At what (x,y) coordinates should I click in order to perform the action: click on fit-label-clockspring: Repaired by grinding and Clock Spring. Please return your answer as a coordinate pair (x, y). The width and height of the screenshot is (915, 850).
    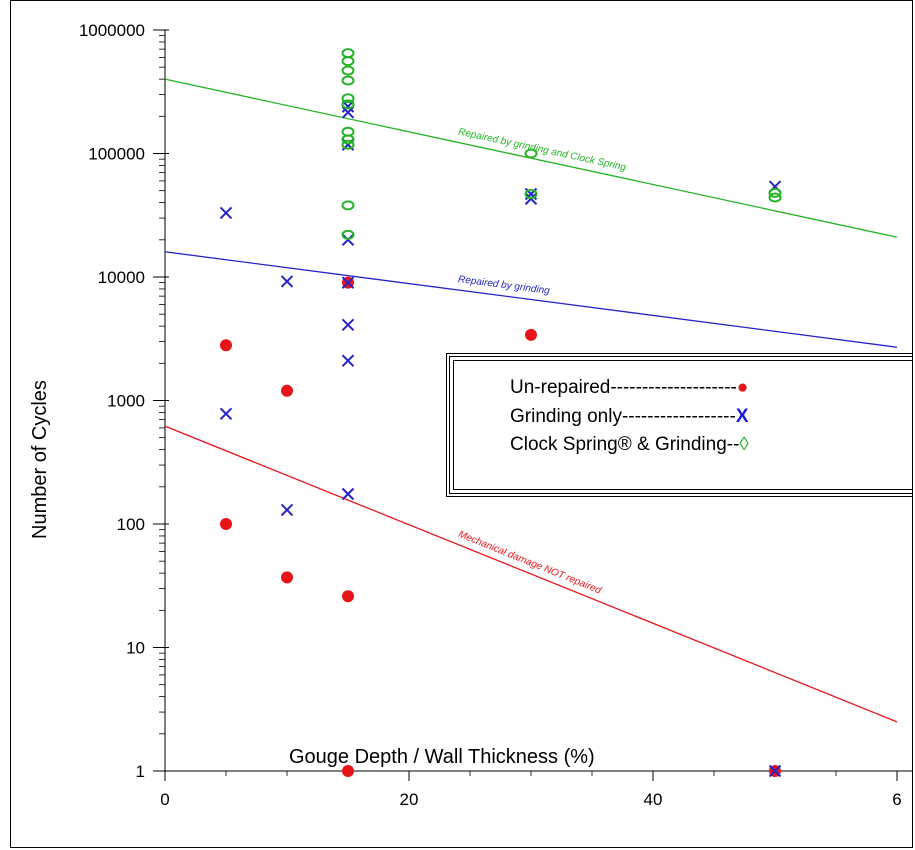
    Looking at the image, I should click on (542, 150).